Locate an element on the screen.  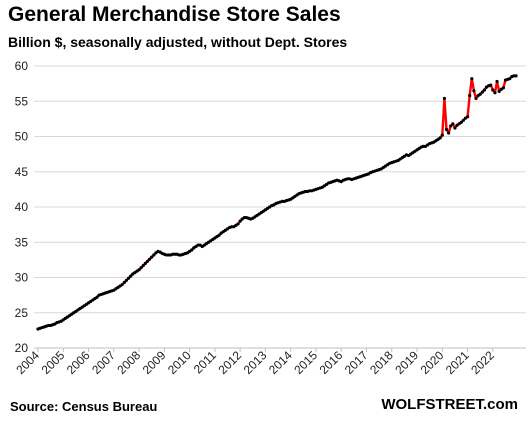
x-tick-label: 2010 is located at coordinates (179, 362).